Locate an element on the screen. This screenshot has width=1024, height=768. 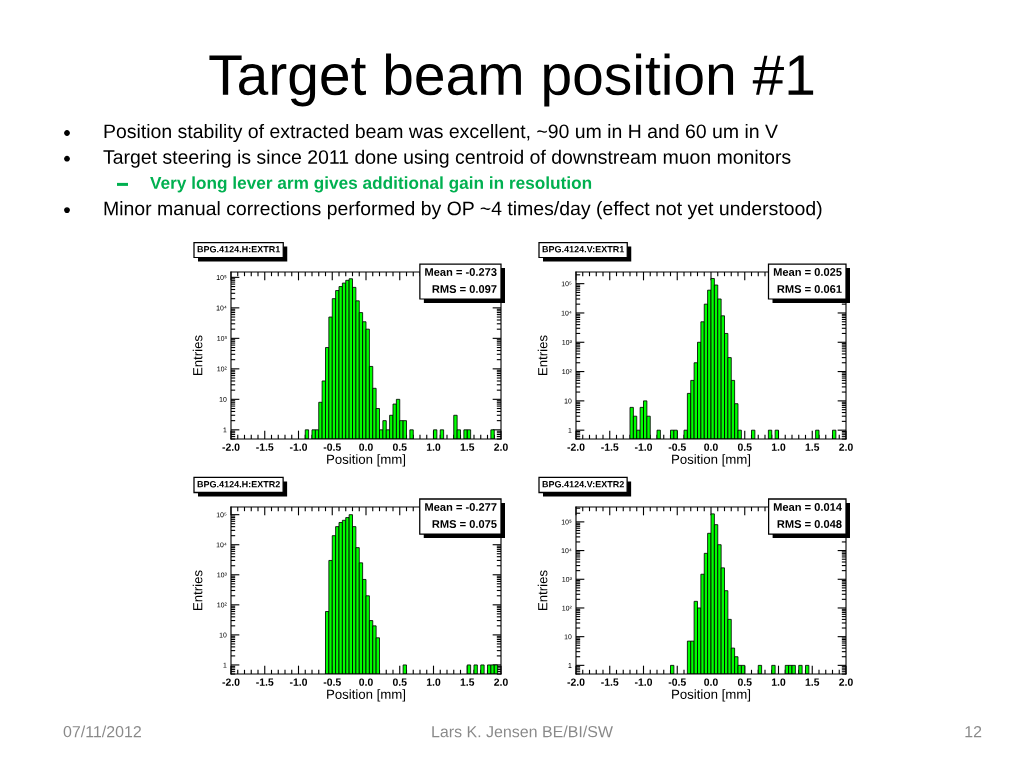
annotation: Mean = -0.277 is located at coordinates (461, 507).